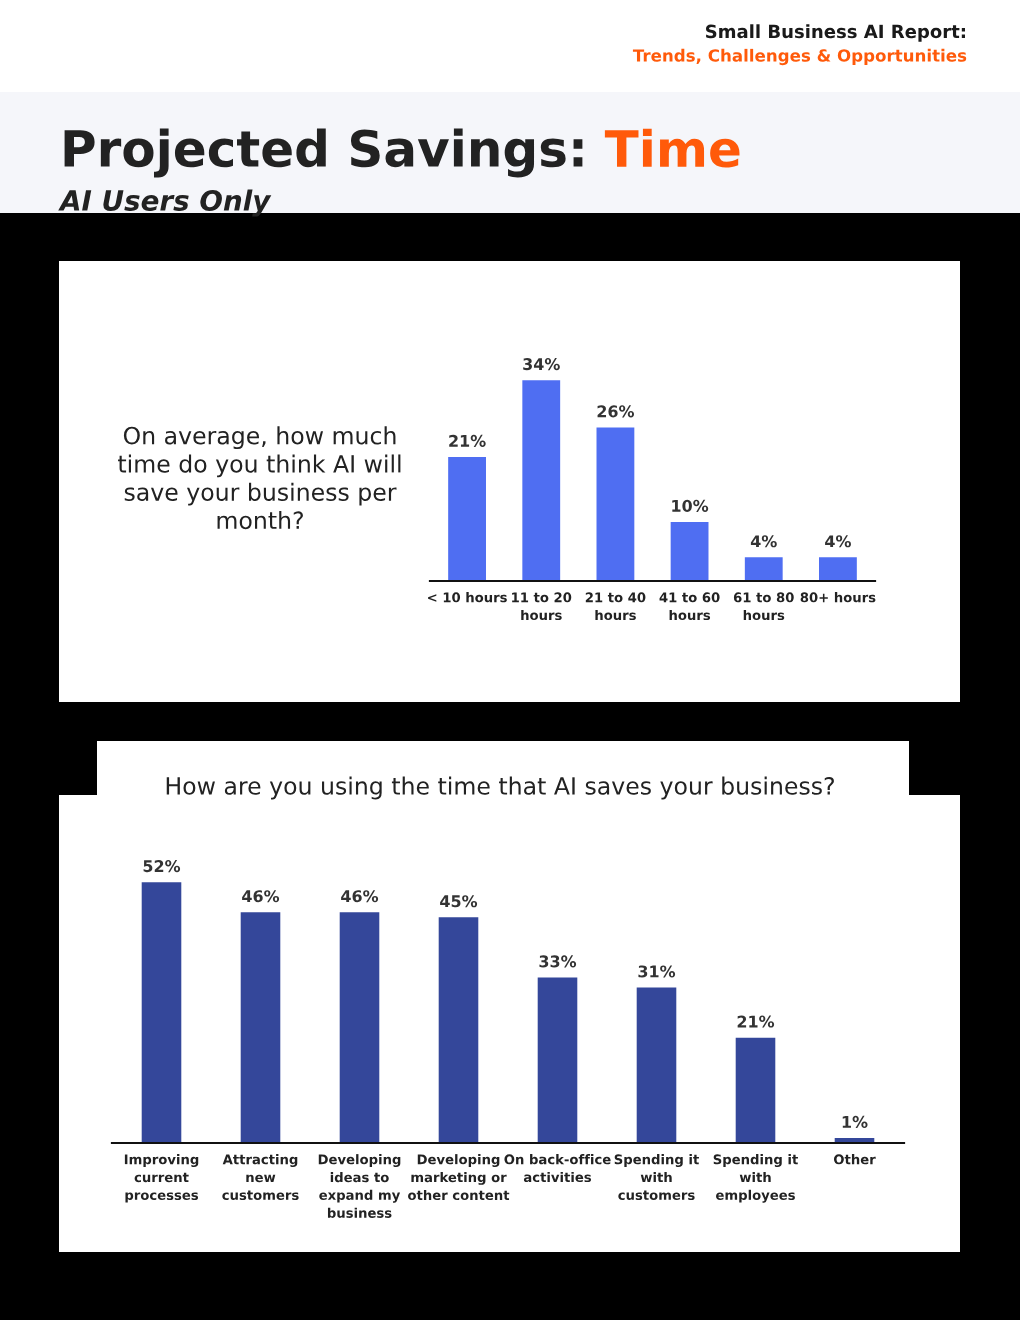  Describe the element at coordinates (616, 411) in the screenshot. I see `data-label: 26%` at that location.